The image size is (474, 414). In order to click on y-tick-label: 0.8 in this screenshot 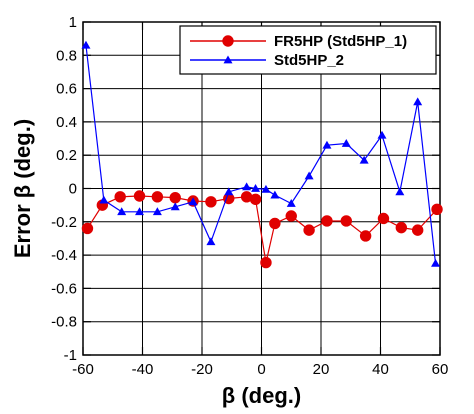, I will do `click(66, 55)`.